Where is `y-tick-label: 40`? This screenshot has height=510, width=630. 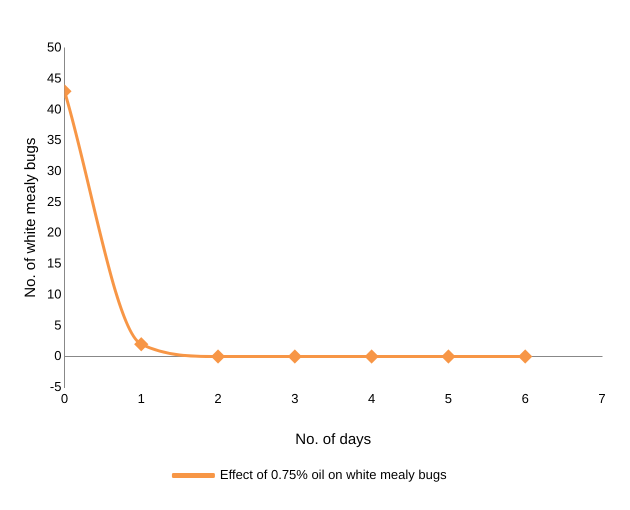 y-tick-label: 40 is located at coordinates (54, 108).